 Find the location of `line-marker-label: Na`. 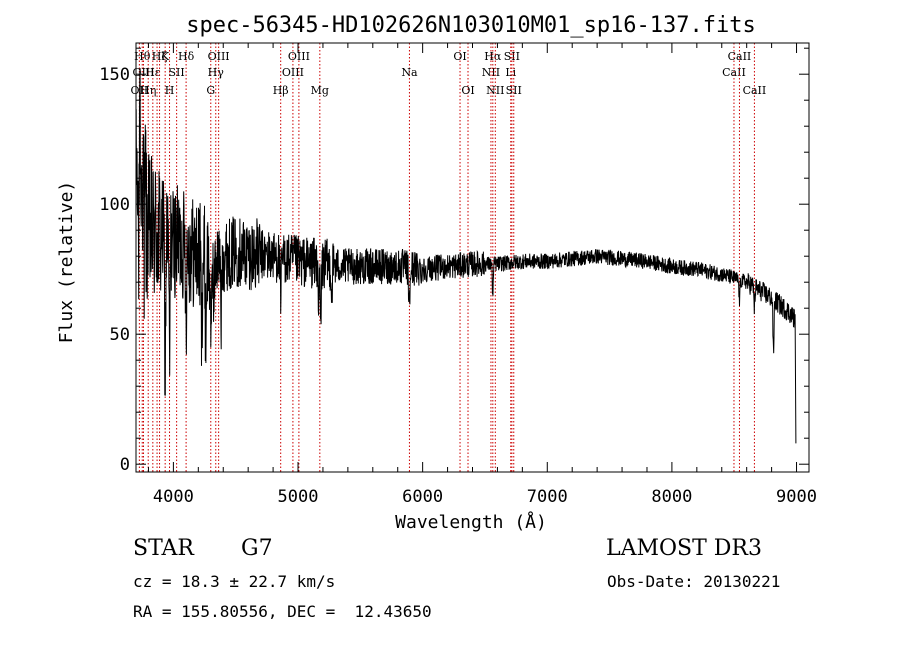

line-marker-label: Na is located at coordinates (409, 72).